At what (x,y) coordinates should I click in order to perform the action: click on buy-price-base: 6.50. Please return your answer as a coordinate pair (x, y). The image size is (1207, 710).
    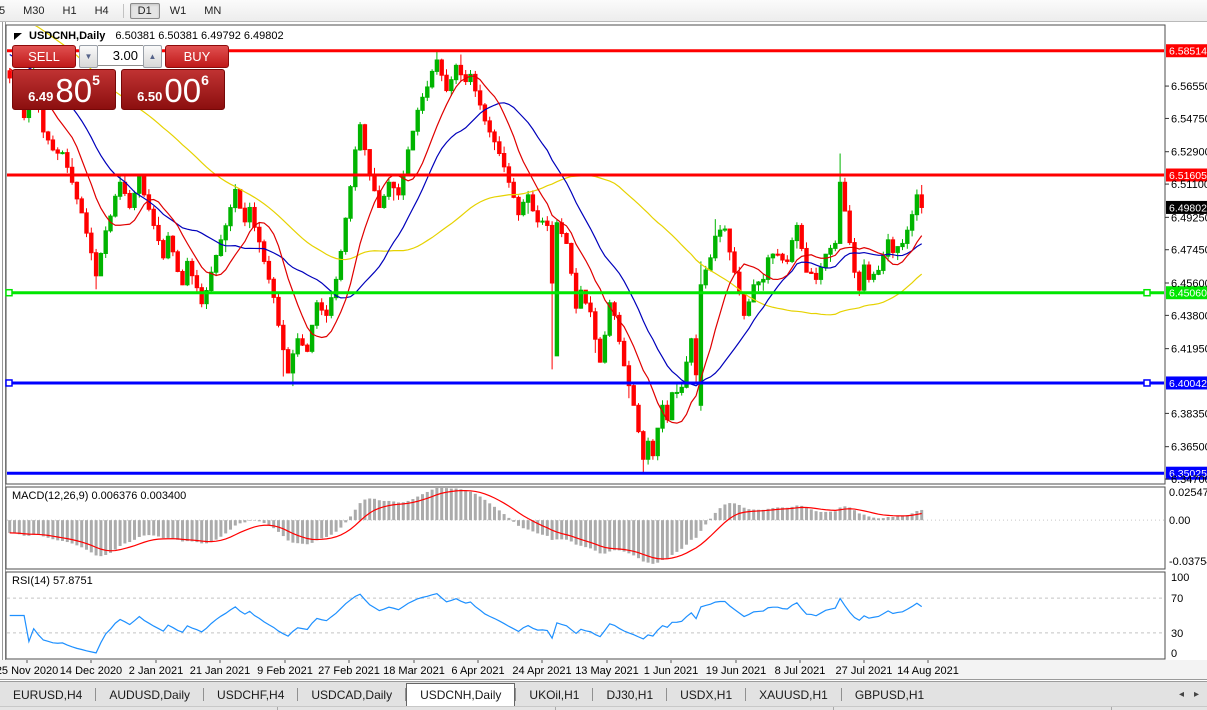
    Looking at the image, I should click on (150, 96).